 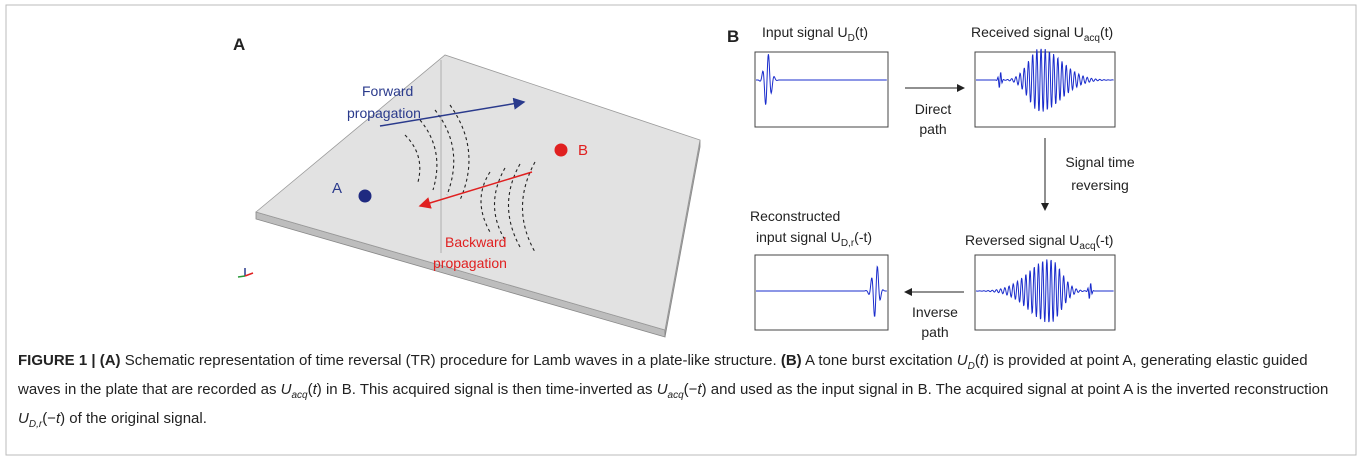 What do you see at coordinates (239, 44) in the screenshot?
I see `panel-label: A` at bounding box center [239, 44].